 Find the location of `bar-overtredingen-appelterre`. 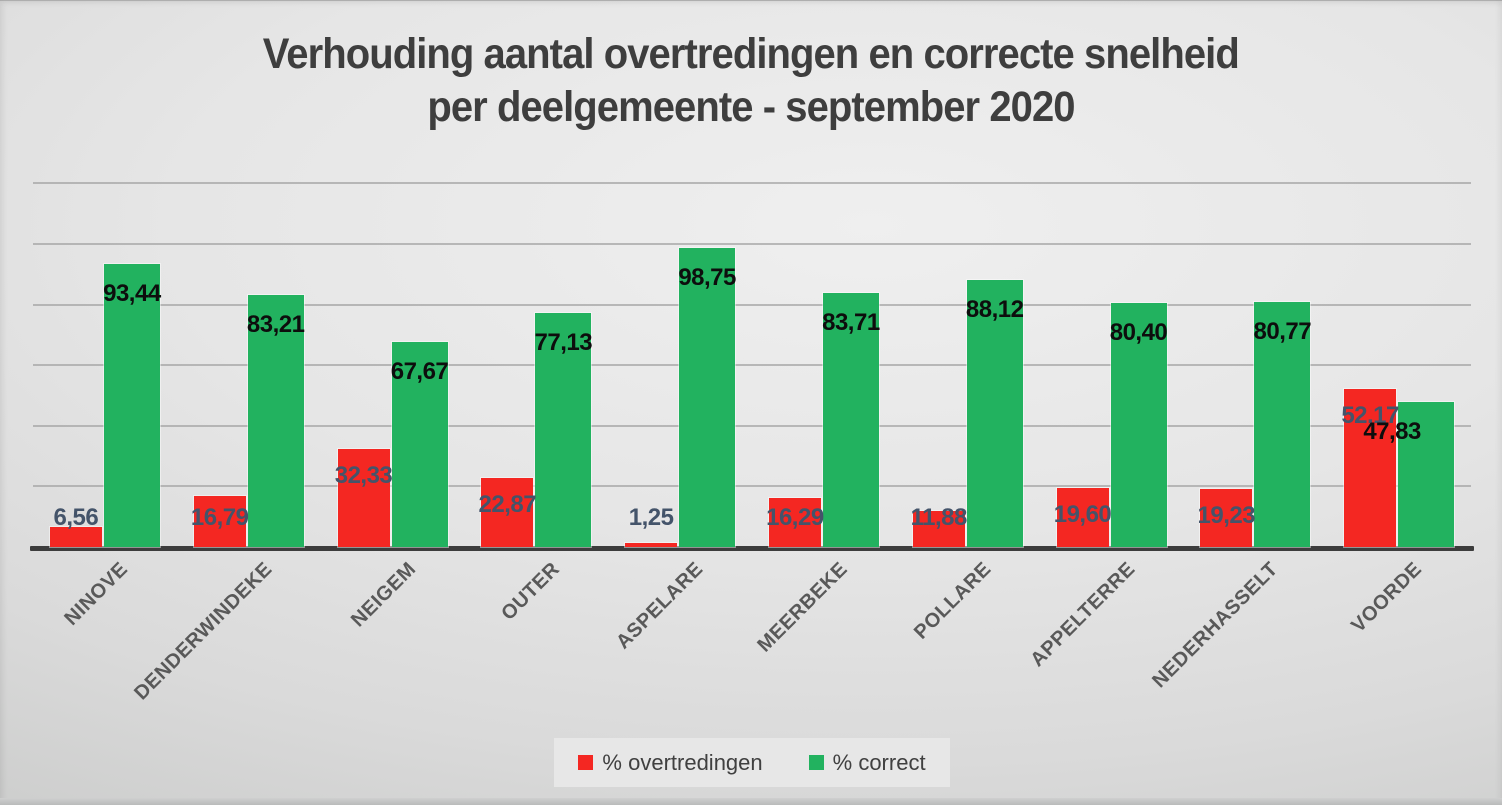

bar-overtredingen-appelterre is located at coordinates (1082, 517).